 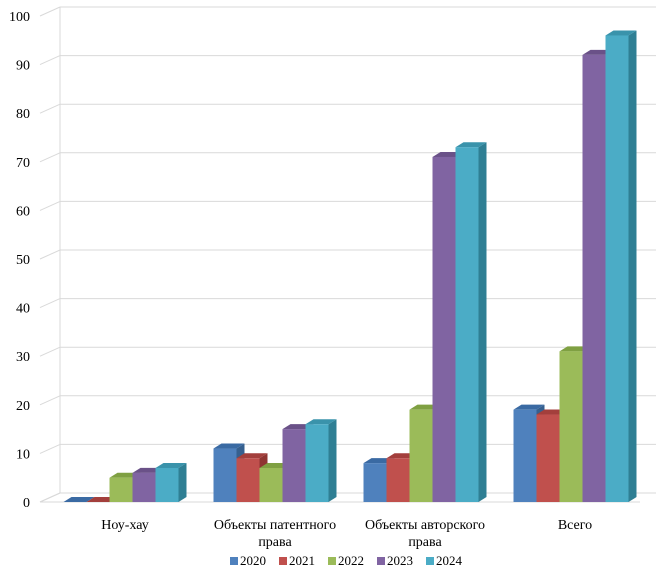 What do you see at coordinates (351, 560) in the screenshot?
I see `legend-label: 2022` at bounding box center [351, 560].